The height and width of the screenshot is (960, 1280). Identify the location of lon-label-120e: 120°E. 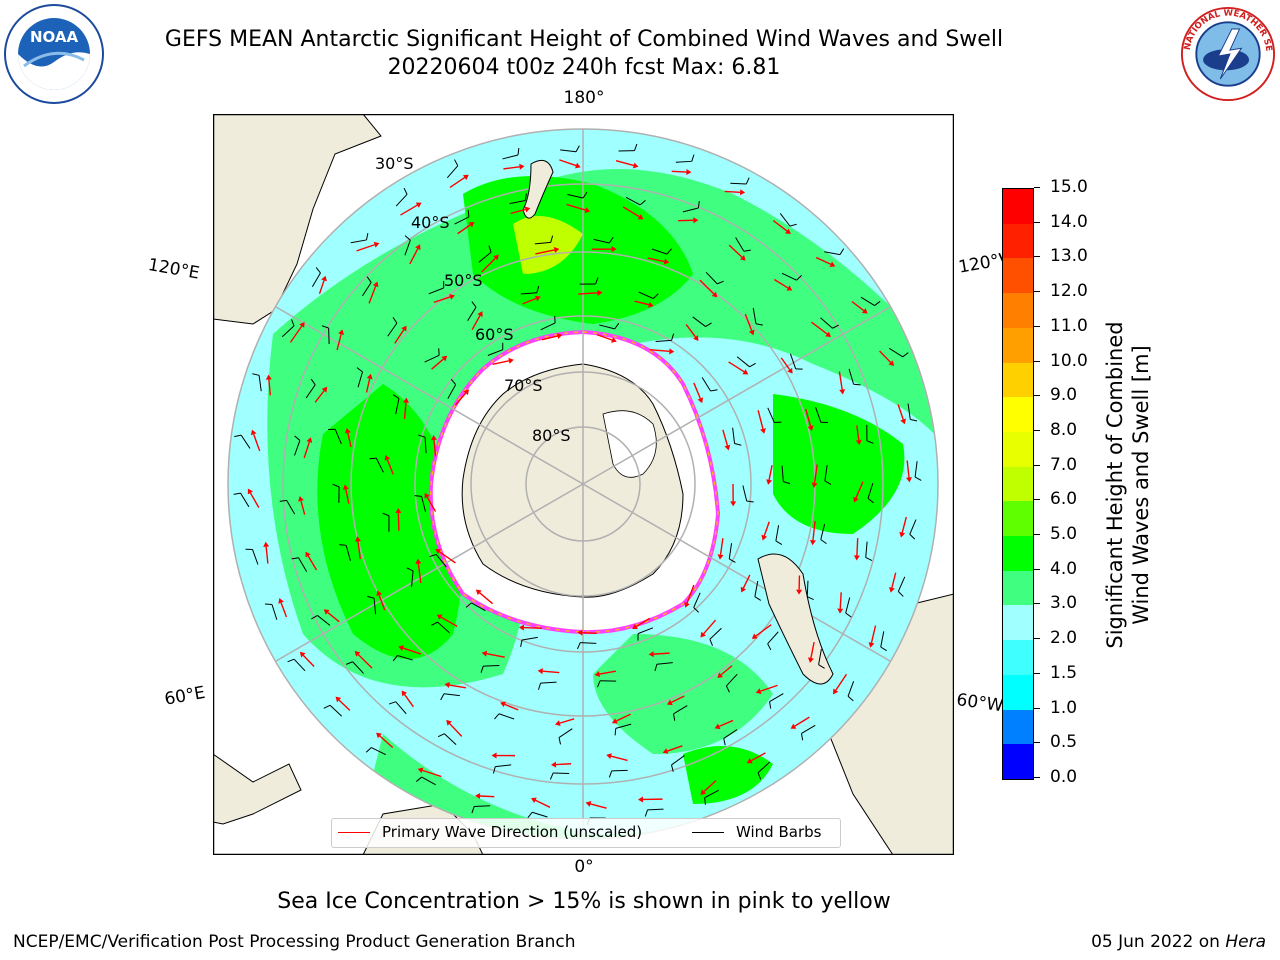
(173, 269).